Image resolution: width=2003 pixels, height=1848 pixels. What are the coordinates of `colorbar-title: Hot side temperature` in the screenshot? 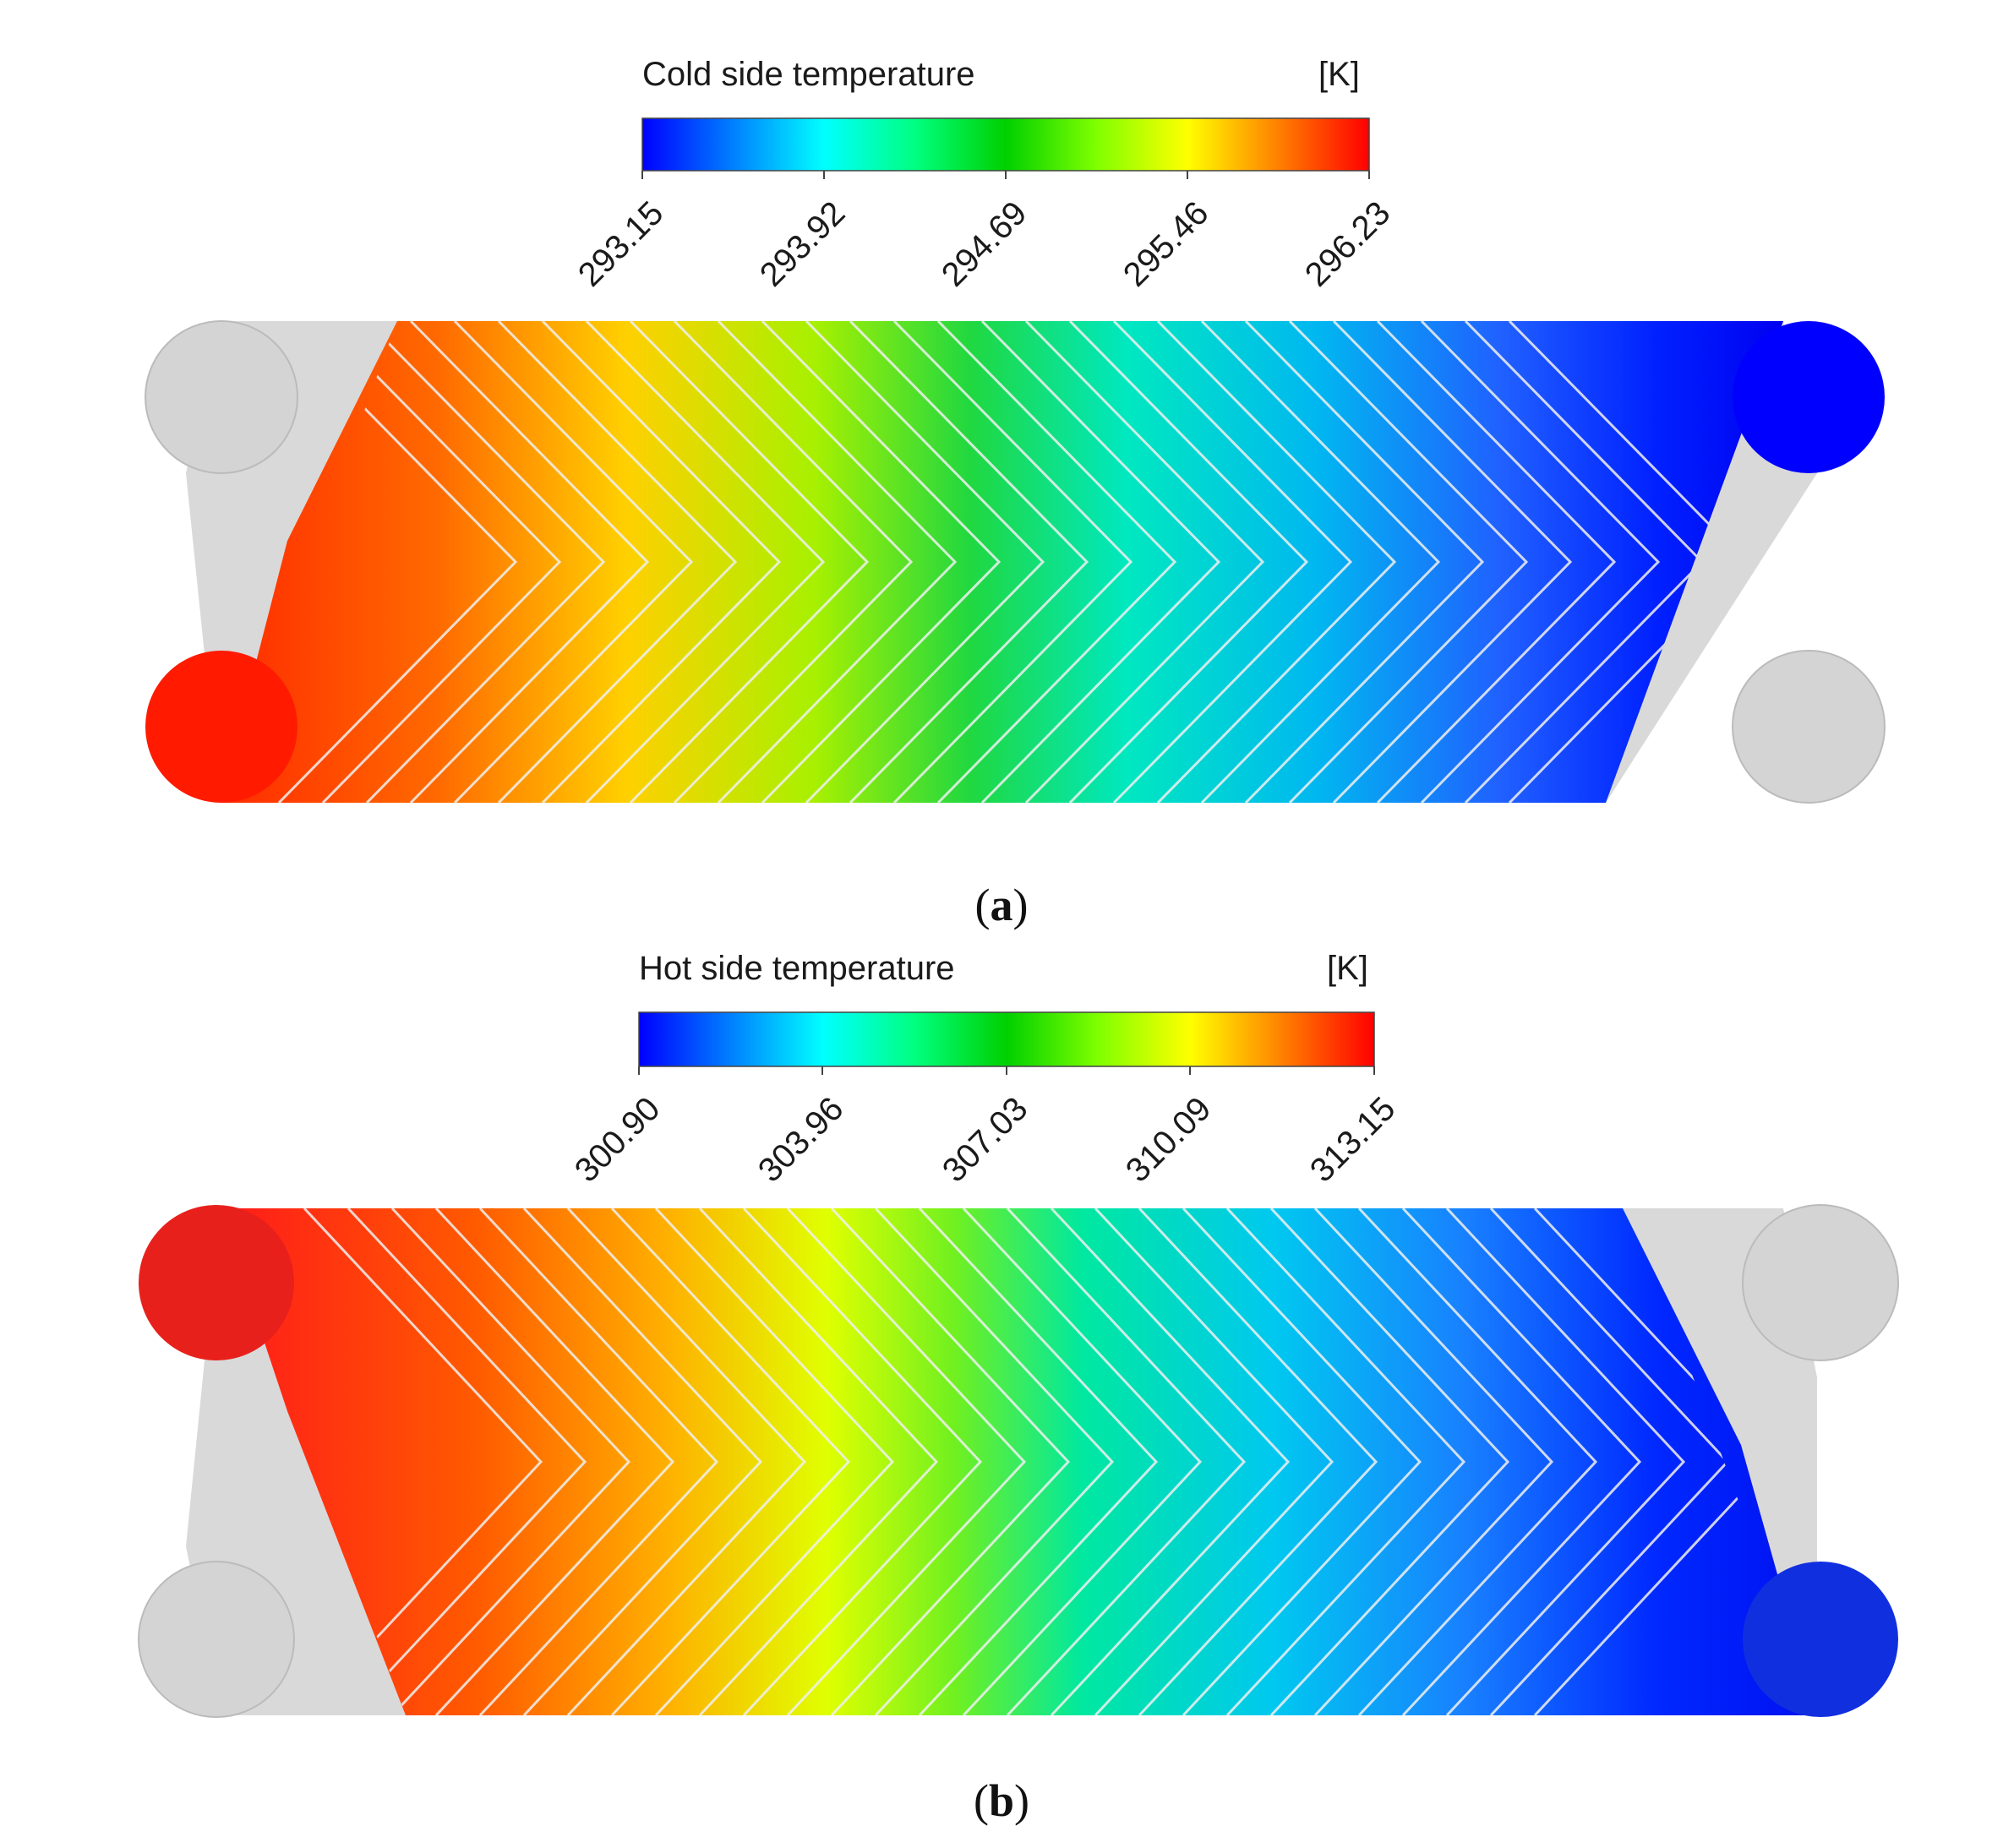 It's located at (797, 969).